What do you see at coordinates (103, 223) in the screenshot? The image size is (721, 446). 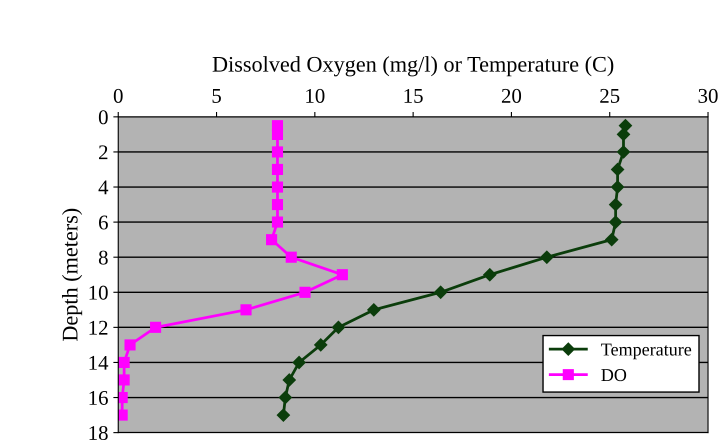 I see `y-tick-label: 6` at bounding box center [103, 223].